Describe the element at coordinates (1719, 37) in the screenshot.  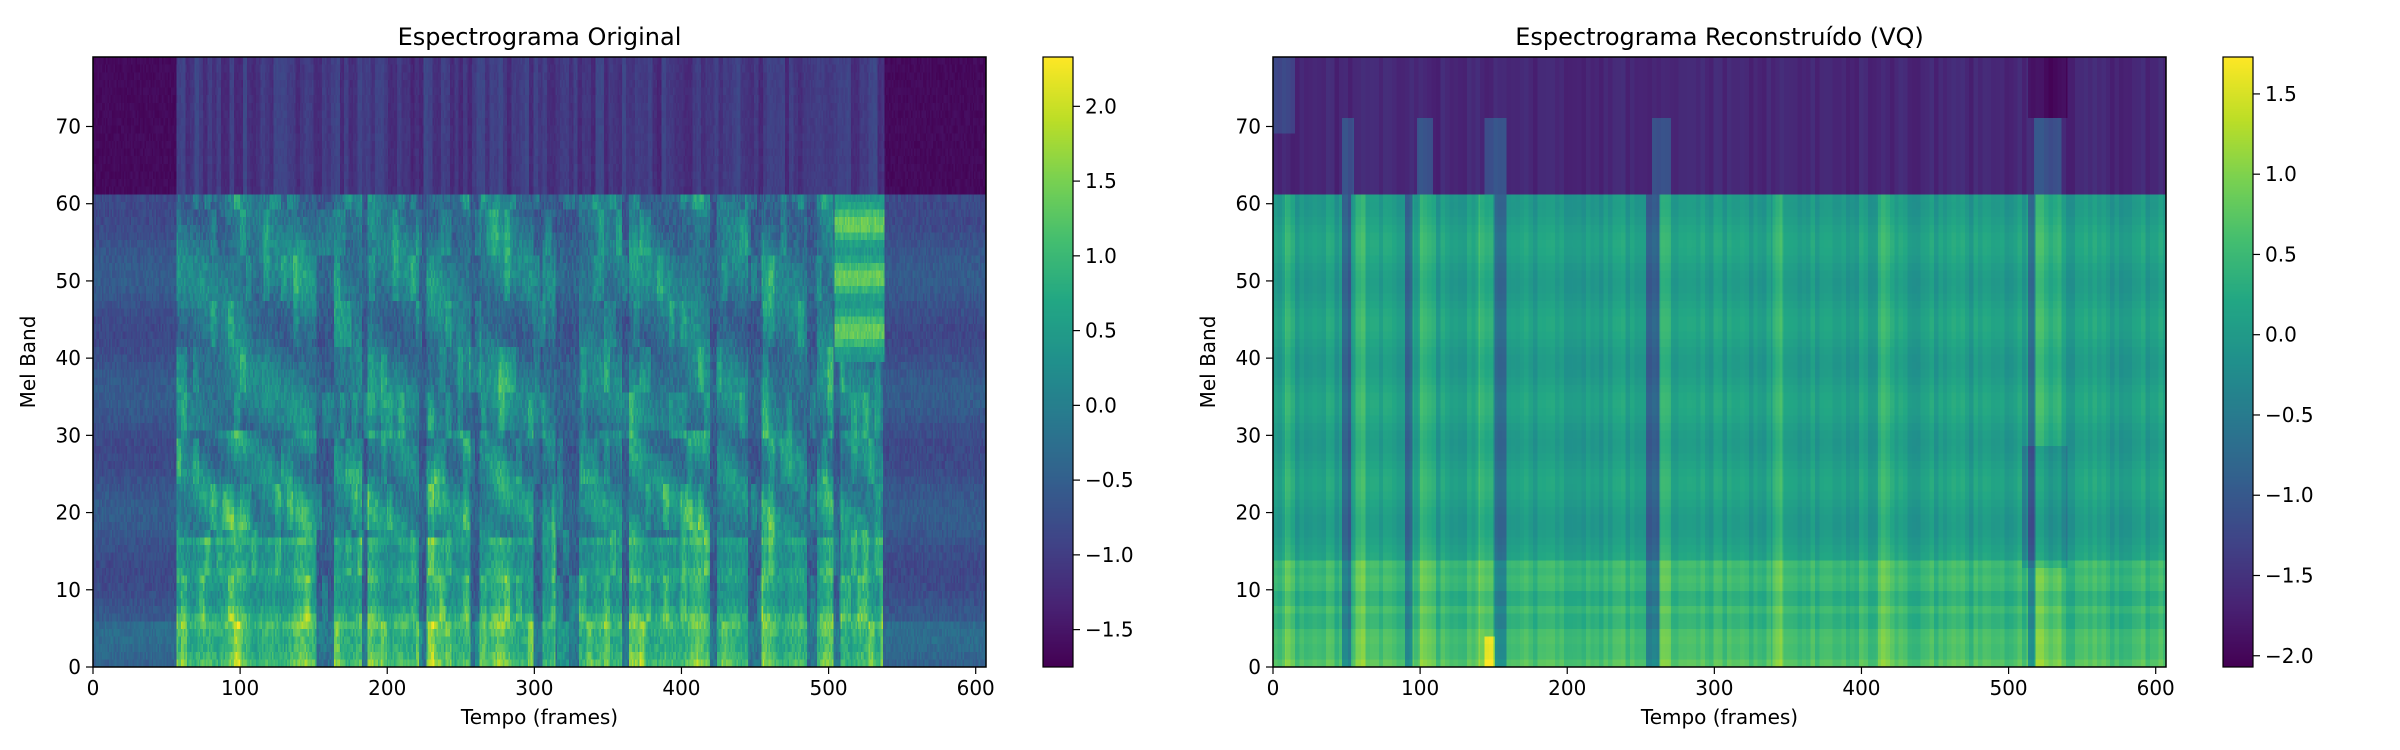
I see `chart-title: Espectrograma Reconstruído (VQ)` at that location.